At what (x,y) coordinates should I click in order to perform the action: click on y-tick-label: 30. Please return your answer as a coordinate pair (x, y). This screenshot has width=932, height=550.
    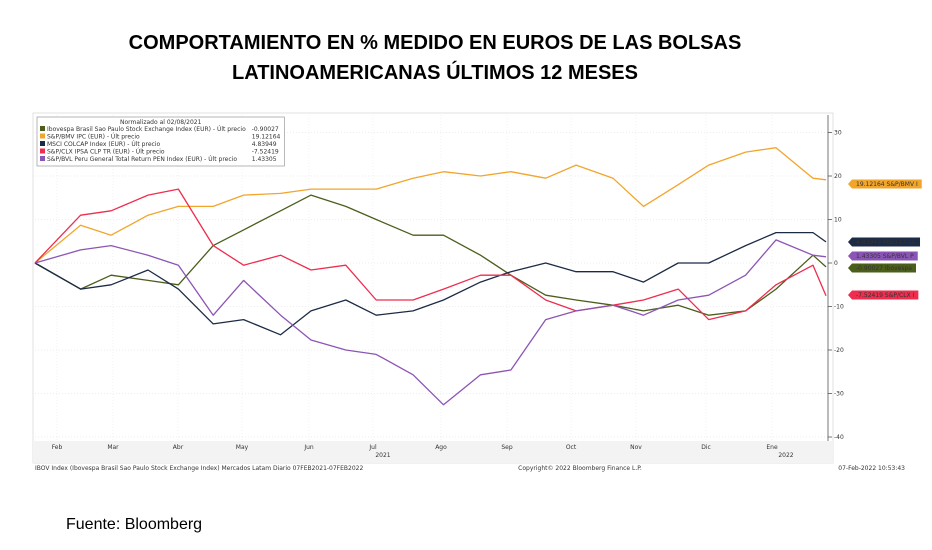
    Looking at the image, I should click on (838, 133).